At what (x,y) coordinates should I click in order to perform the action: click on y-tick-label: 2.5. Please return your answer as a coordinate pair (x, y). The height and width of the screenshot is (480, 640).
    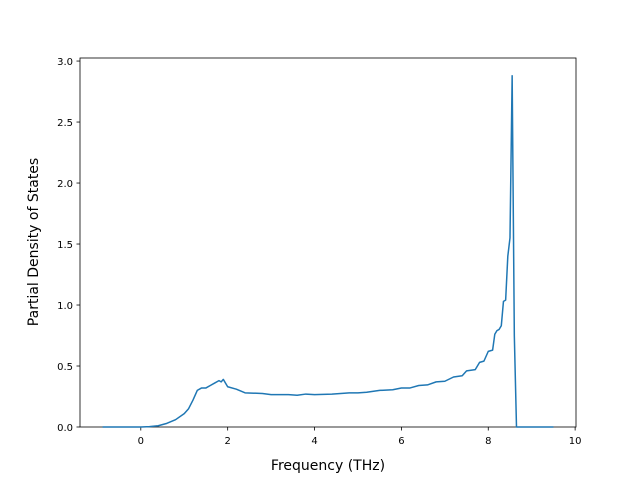
    Looking at the image, I should click on (65, 123).